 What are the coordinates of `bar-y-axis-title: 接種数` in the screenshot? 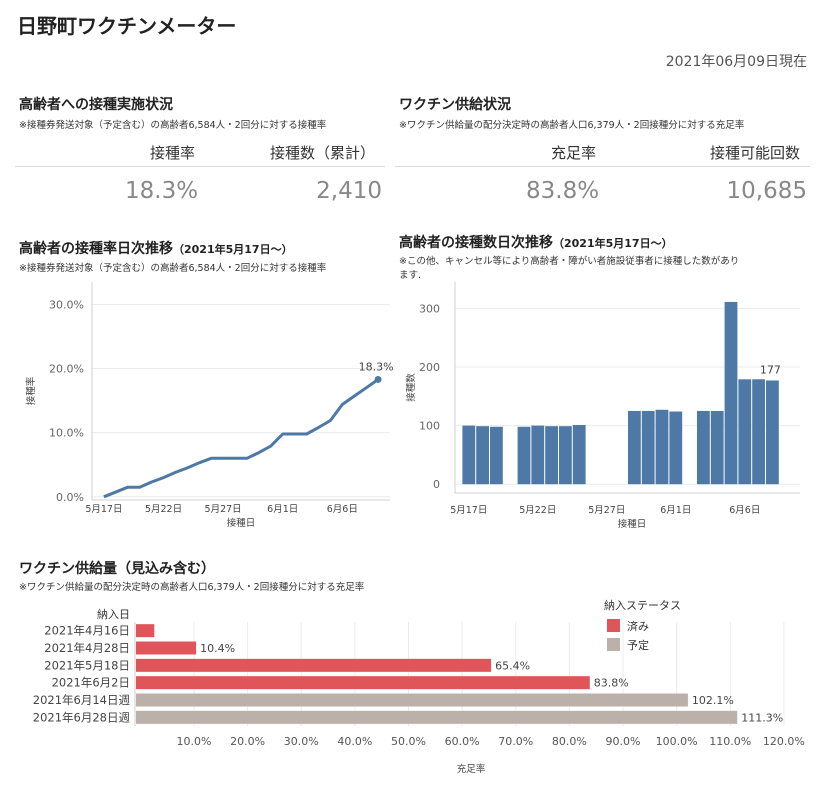 It's located at (411, 387).